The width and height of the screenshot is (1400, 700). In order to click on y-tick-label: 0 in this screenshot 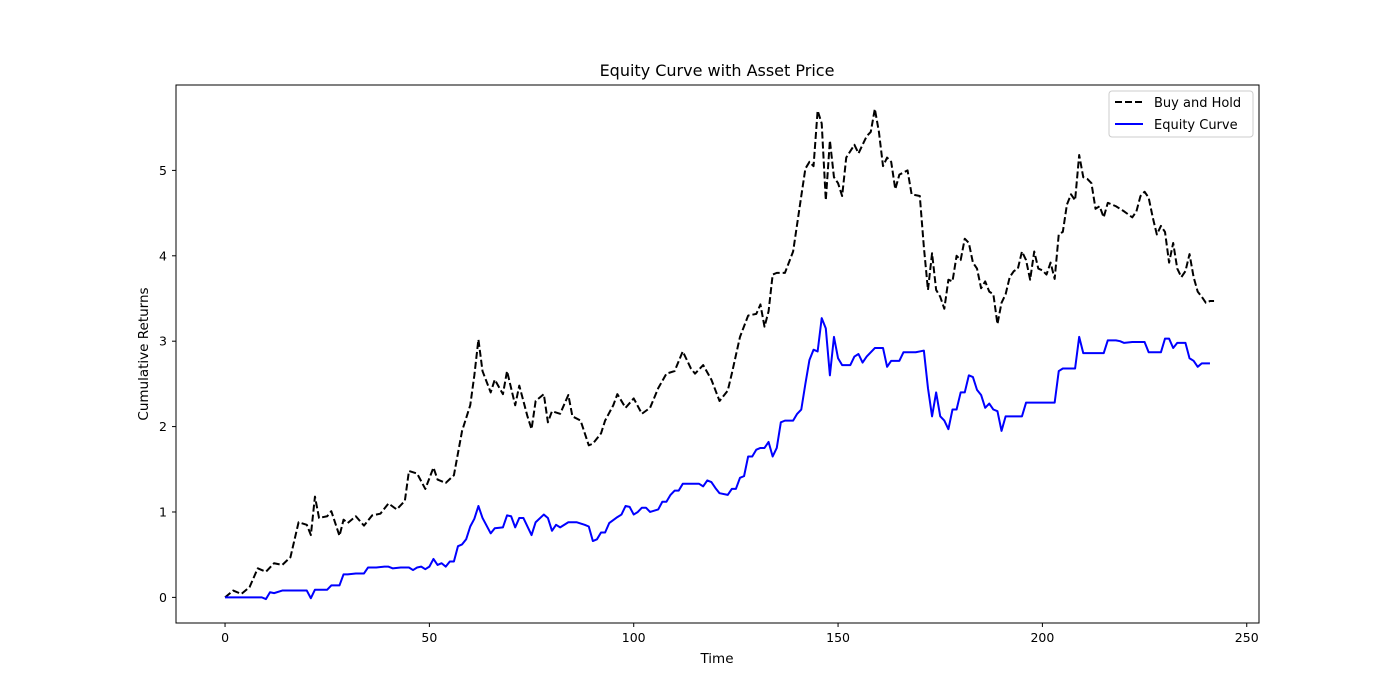, I will do `click(163, 597)`.